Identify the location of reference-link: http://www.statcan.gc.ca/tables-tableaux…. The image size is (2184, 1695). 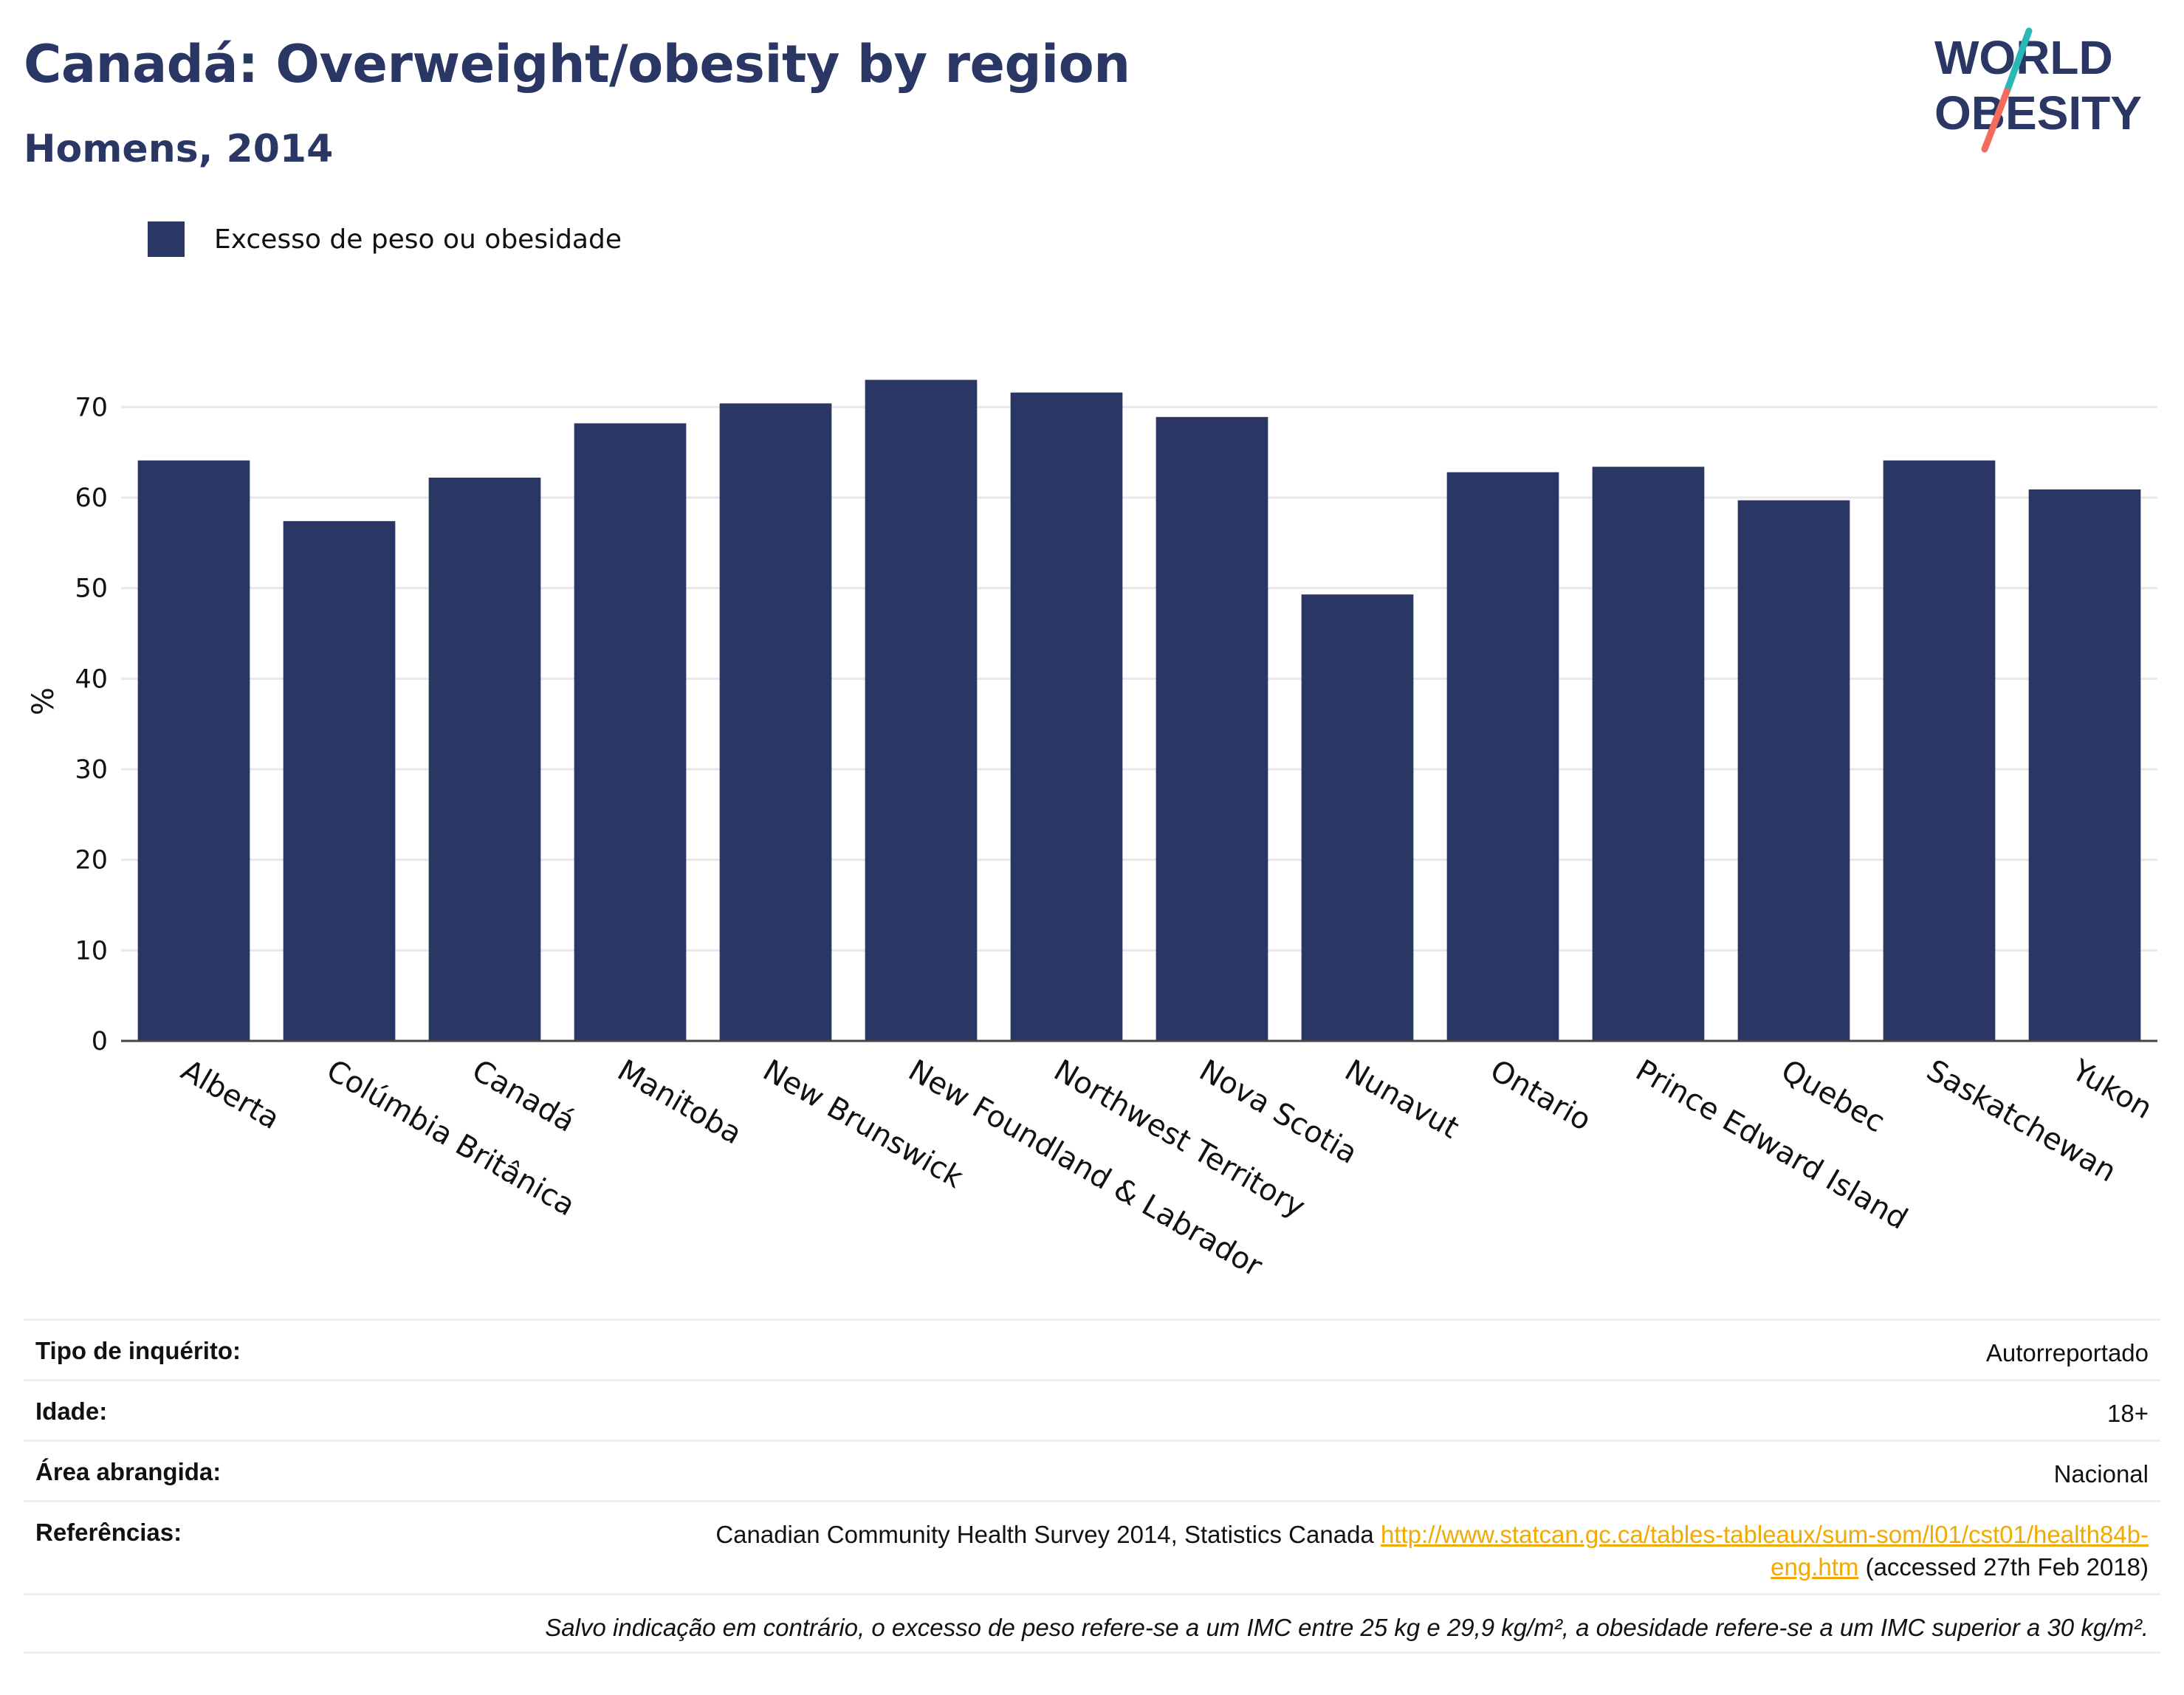
(1765, 1534).